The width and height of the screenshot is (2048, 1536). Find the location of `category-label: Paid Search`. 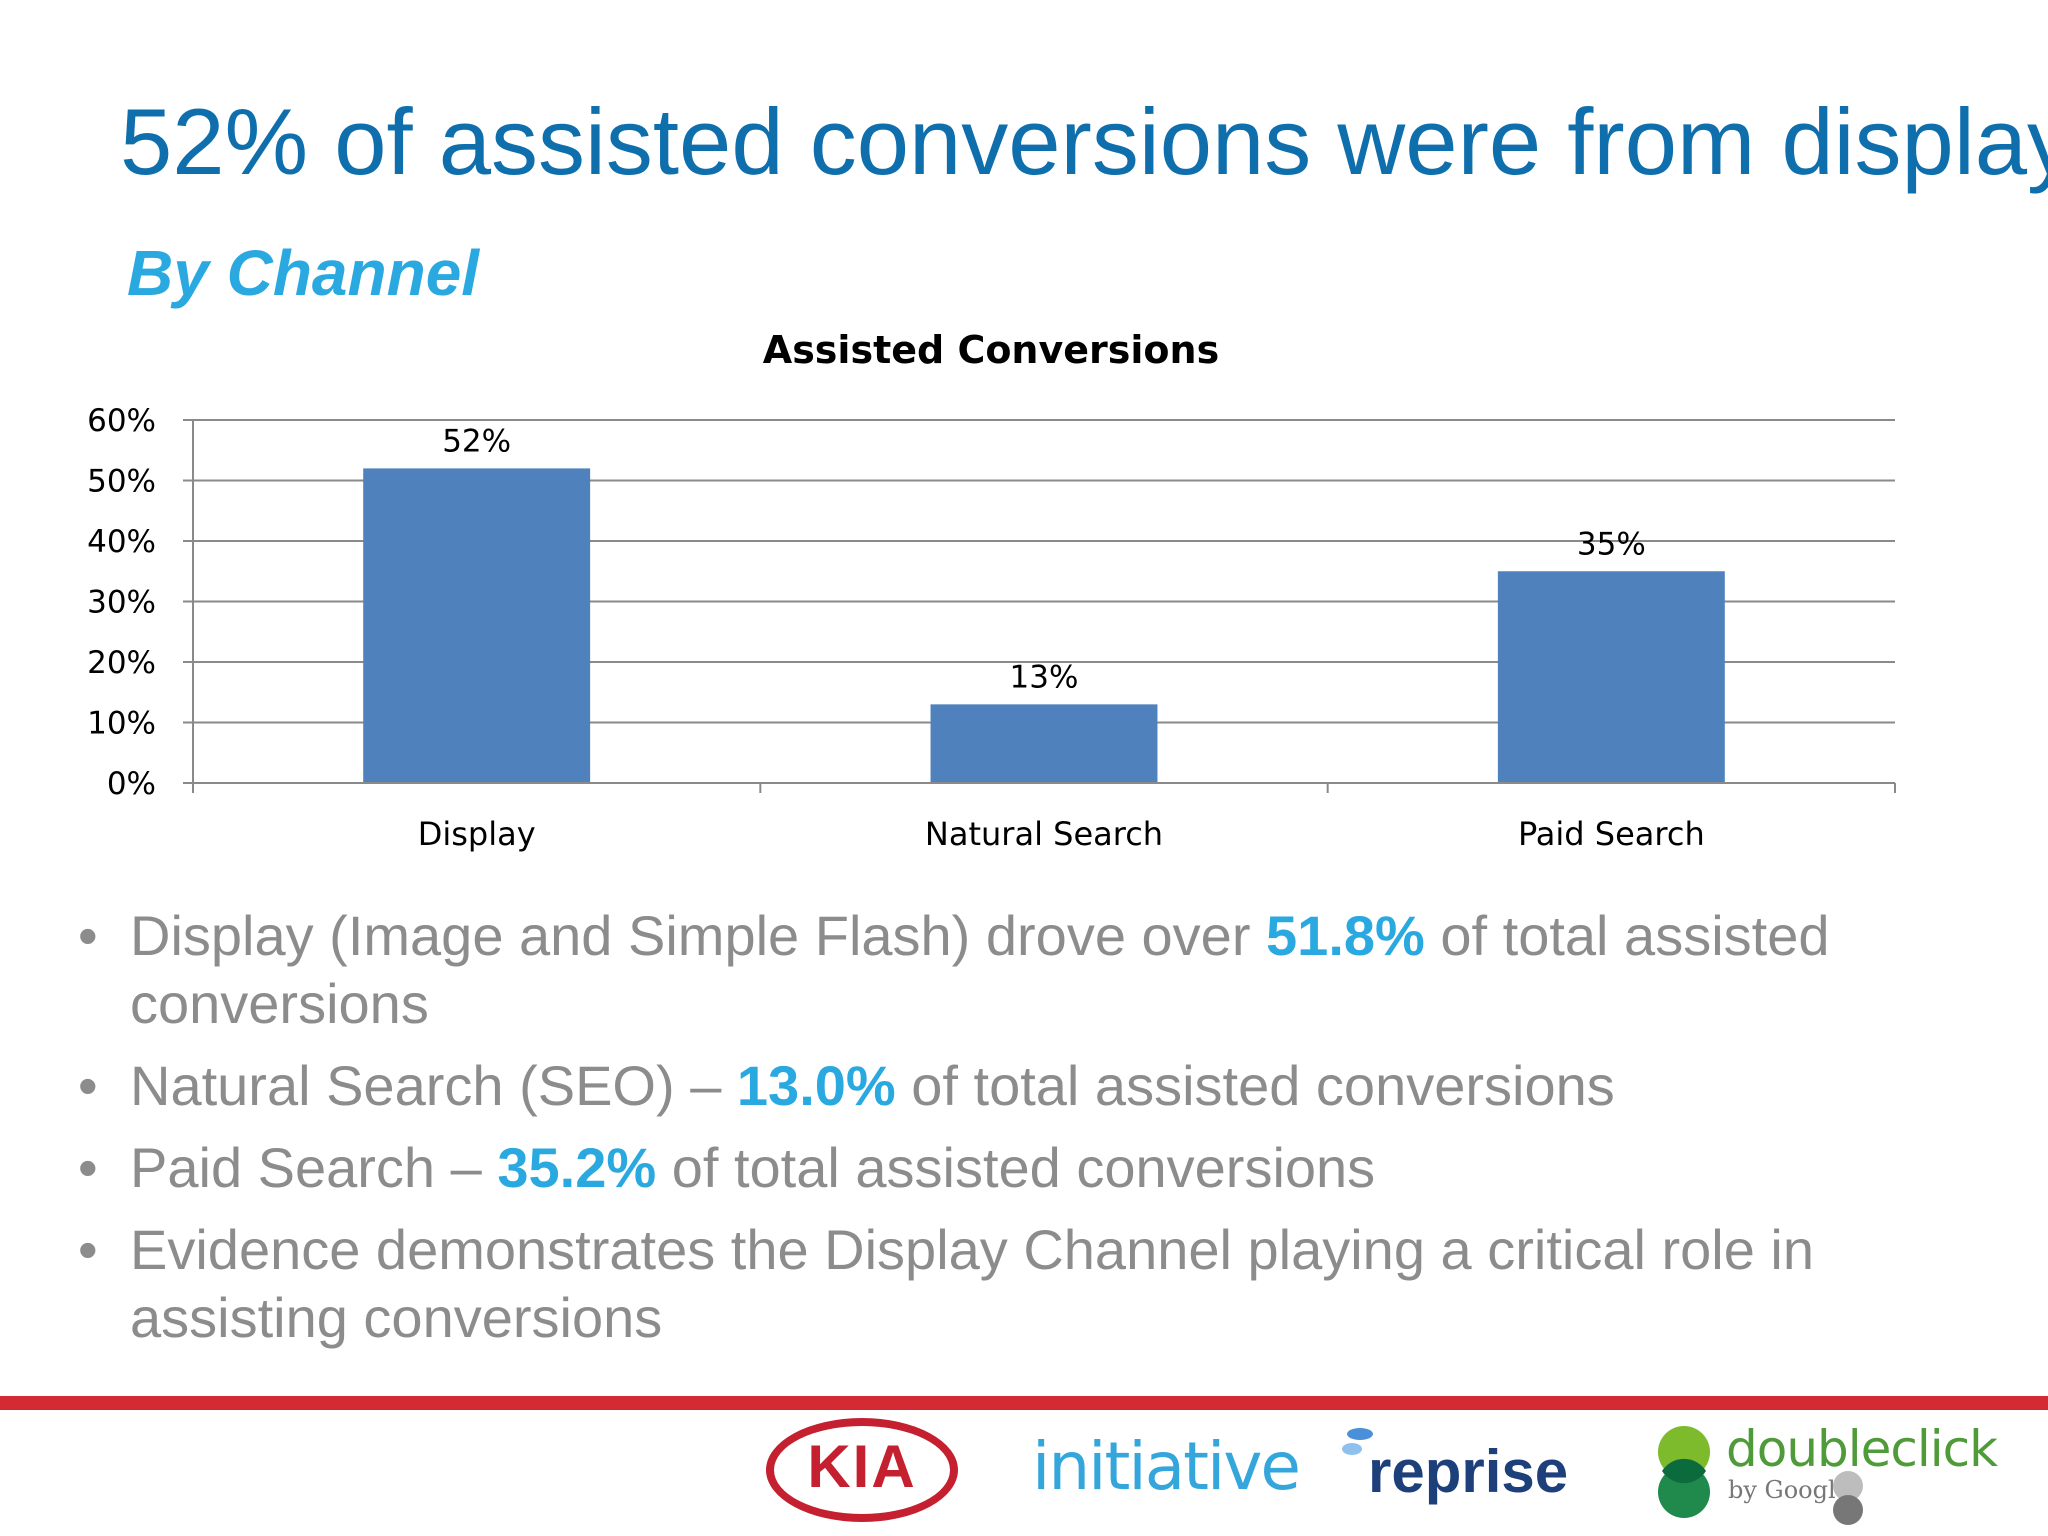

category-label: Paid Search is located at coordinates (1611, 834).